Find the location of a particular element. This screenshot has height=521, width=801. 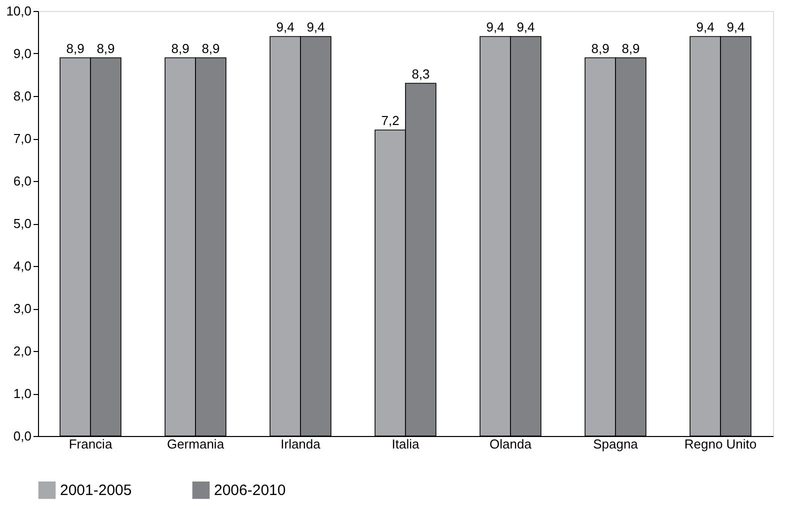

x-tick-label: Francia is located at coordinates (90, 444).